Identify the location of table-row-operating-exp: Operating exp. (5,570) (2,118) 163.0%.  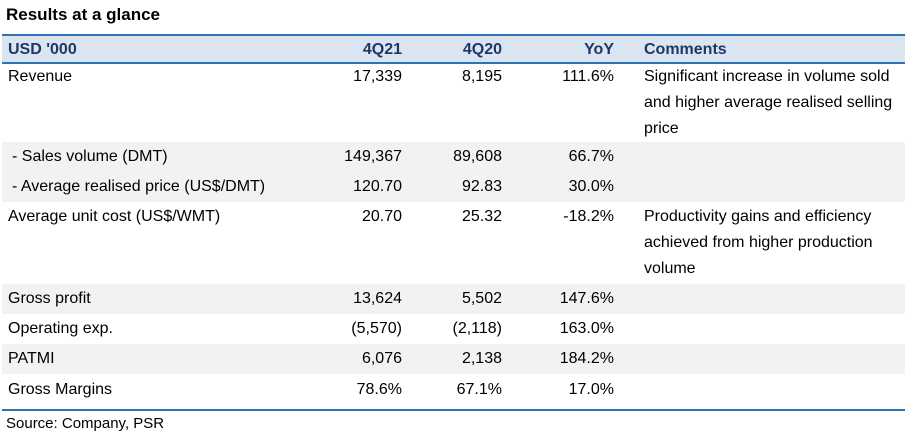
(453, 329).